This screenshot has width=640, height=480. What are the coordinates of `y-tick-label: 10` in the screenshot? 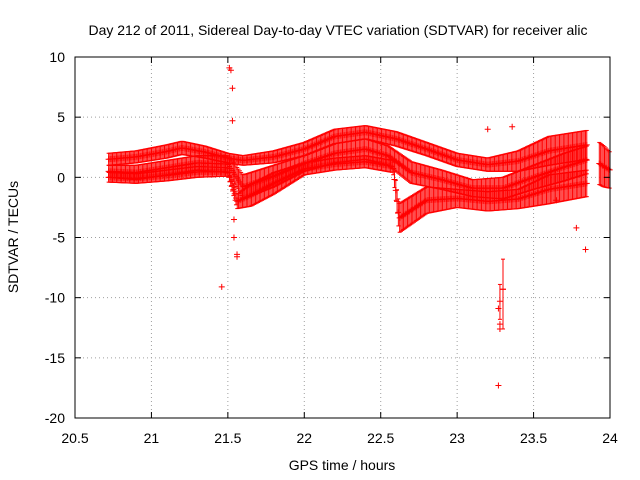 It's located at (57, 57).